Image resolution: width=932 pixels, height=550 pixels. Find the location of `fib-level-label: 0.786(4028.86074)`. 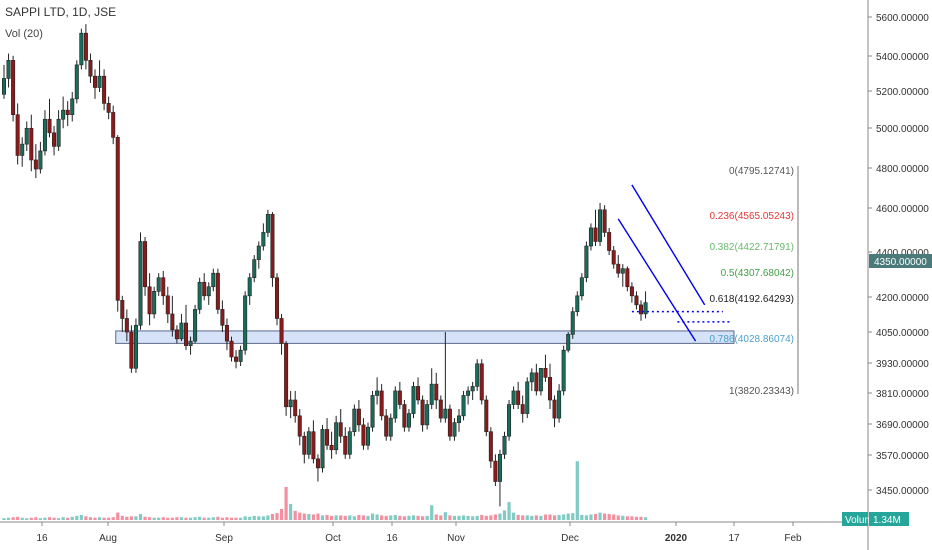

fib-level-label: 0.786(4028.86074) is located at coordinates (751, 339).